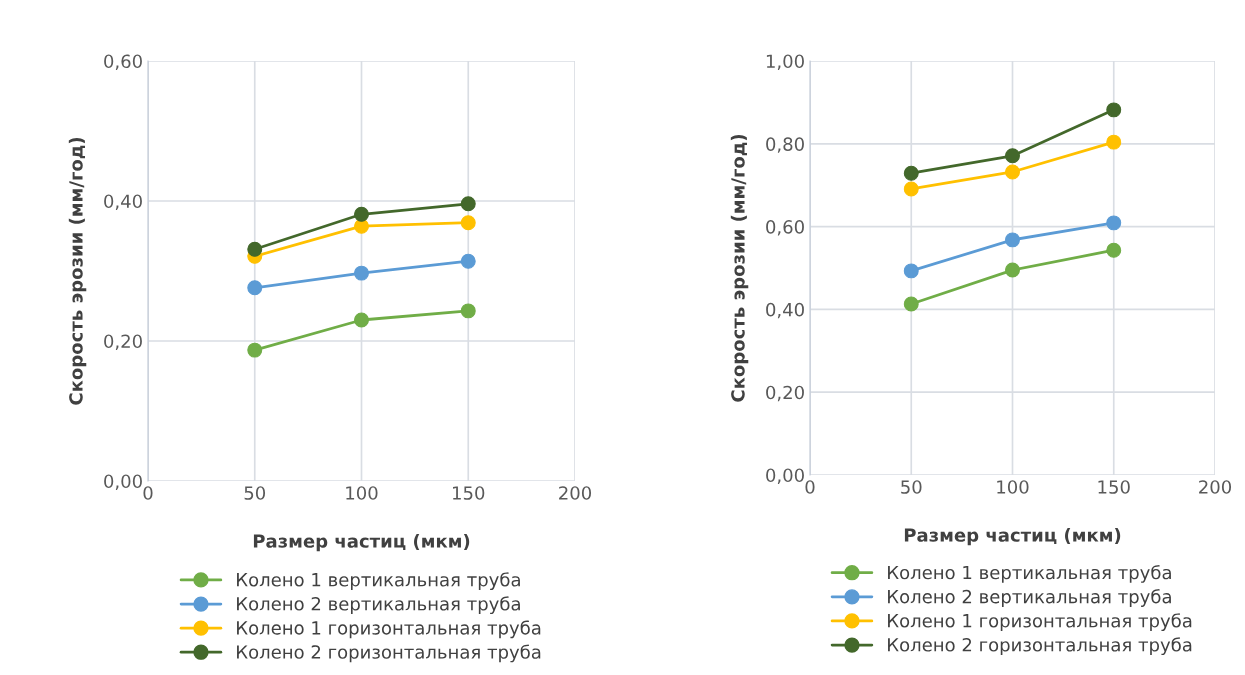 This screenshot has height=675, width=1245. Describe the element at coordinates (785, 62) in the screenshot. I see `y-tick-label: 1,00` at that location.